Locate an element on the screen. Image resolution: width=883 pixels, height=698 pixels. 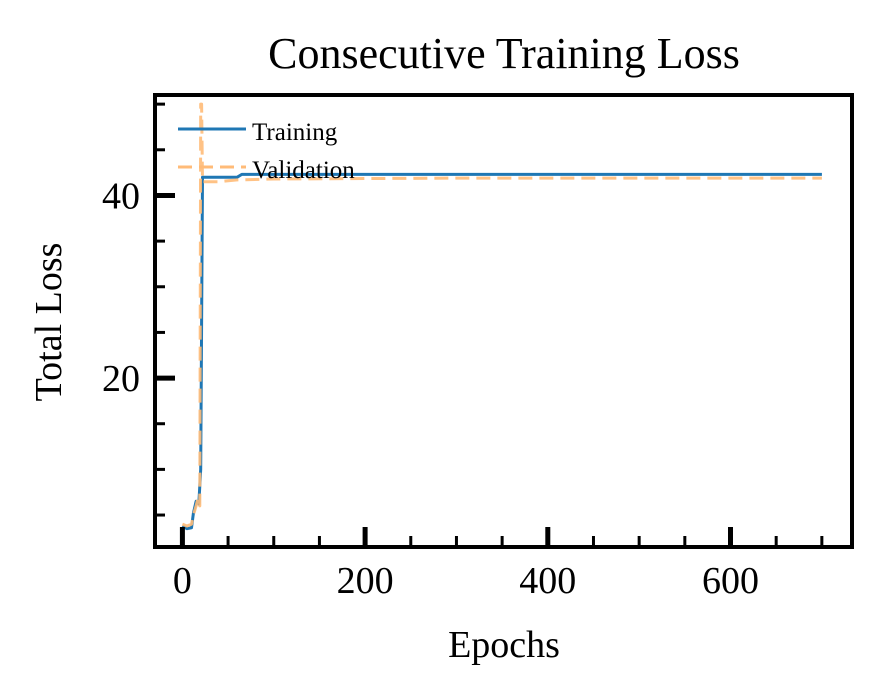
chart-title: Consecutive Training Loss is located at coordinates (504, 53).